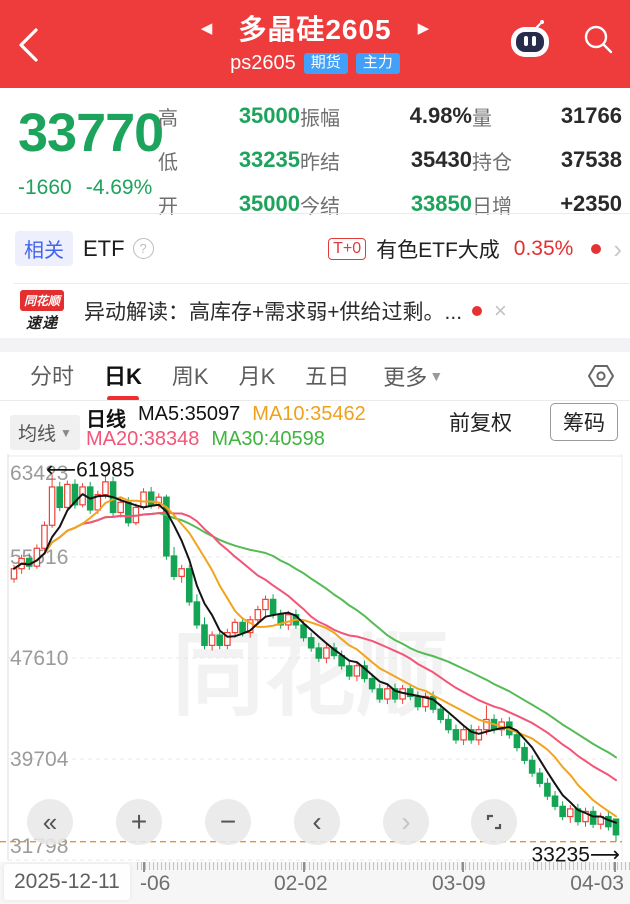  Describe the element at coordinates (39, 759) in the screenshot. I see `y-tick-label: 39704` at that location.